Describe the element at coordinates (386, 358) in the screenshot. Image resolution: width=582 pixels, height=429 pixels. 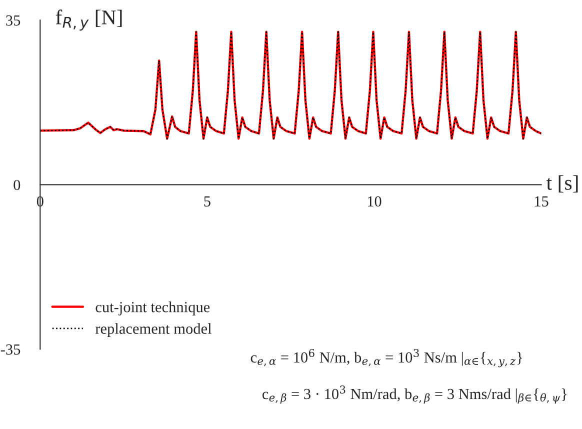
I see `text: c$_{e,α}$ = 10$^{6}$ N/m, b$_{e,α}$ = 10$^{3}$ Ns/m |$_{α∈}${$_{x,y,z}$}` at that location.